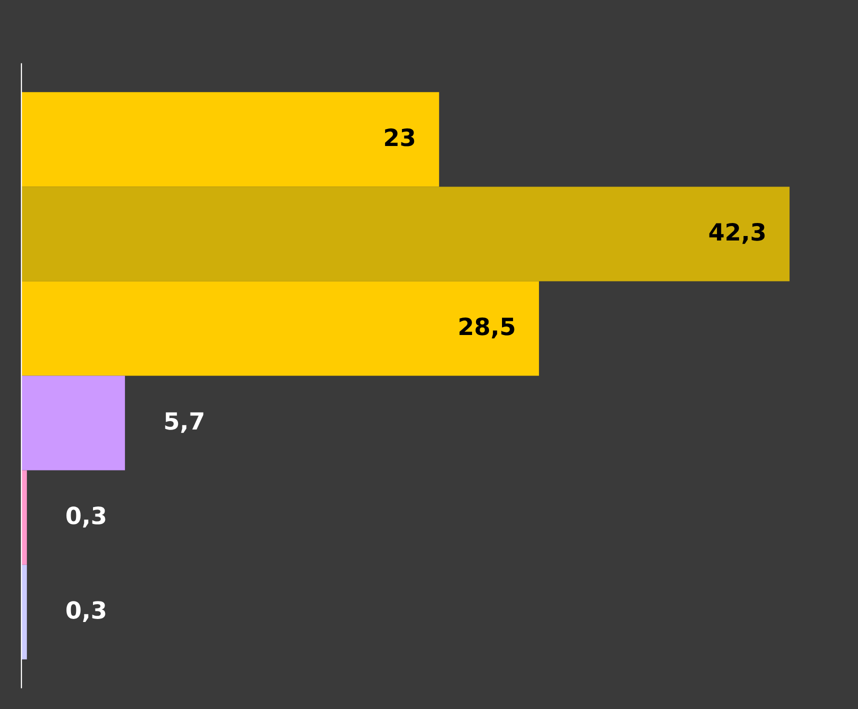  I want to click on data-label: 42,3, so click(737, 233).